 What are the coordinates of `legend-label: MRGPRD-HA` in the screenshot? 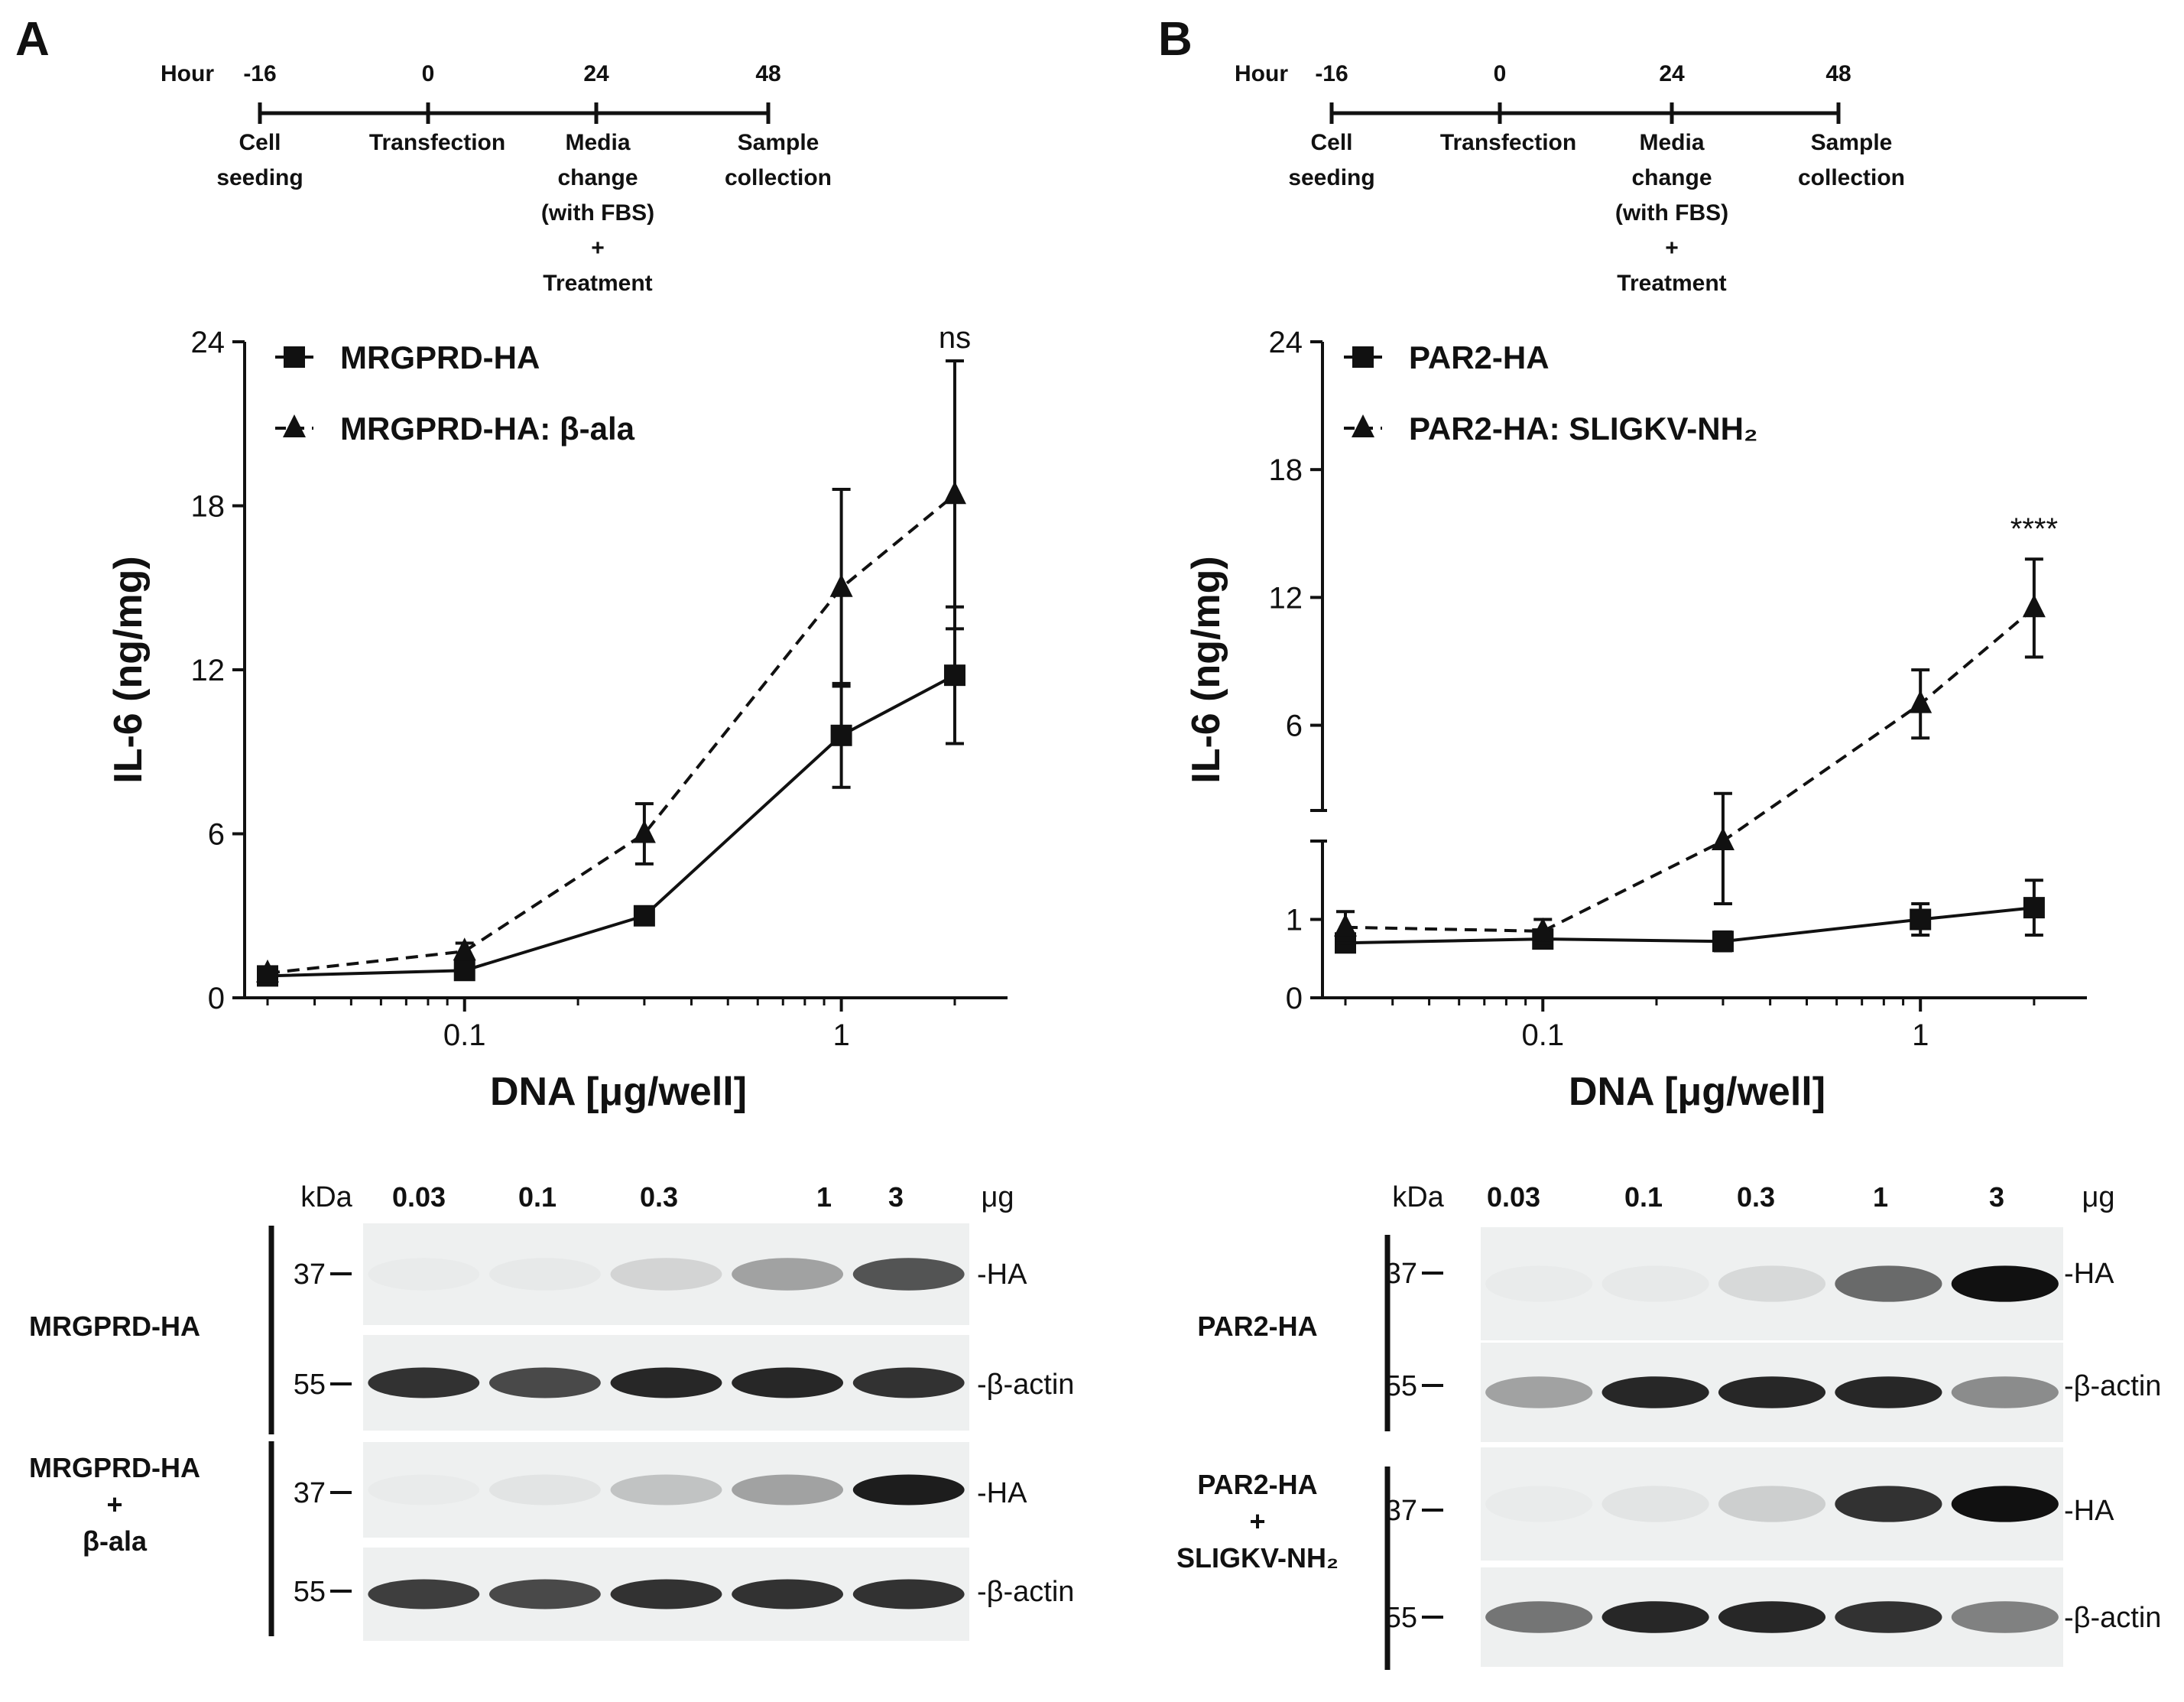 It's located at (440, 357).